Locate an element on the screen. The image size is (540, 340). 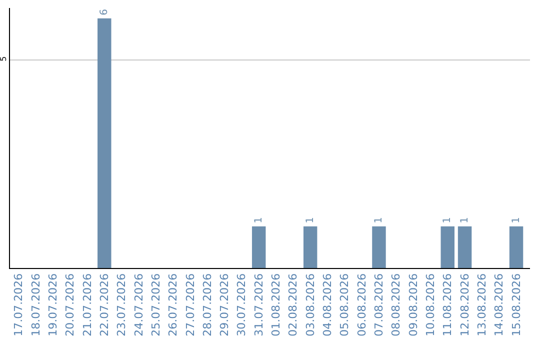
x-tick-label: 03.08.2026 is located at coordinates (310, 304).